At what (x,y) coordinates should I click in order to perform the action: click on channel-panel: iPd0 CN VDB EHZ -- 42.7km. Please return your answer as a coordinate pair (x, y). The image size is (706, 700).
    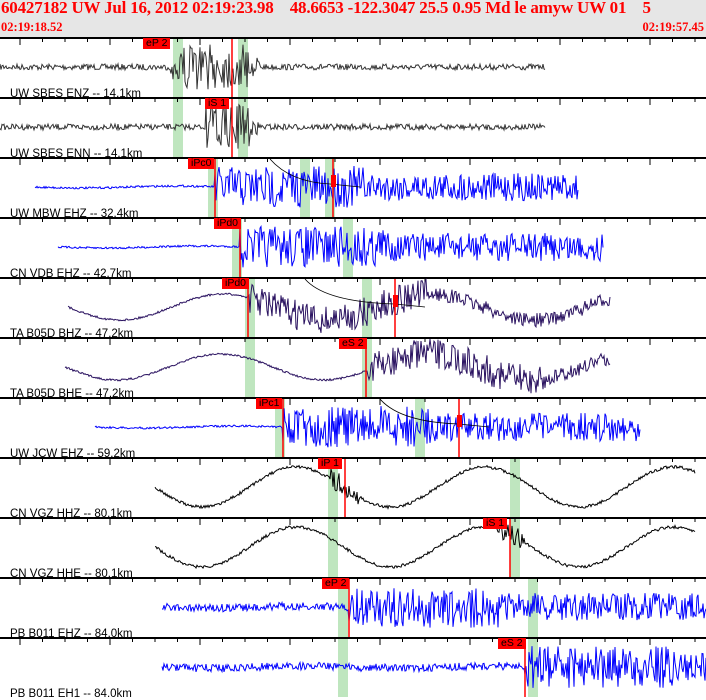
    Looking at the image, I should click on (353, 248).